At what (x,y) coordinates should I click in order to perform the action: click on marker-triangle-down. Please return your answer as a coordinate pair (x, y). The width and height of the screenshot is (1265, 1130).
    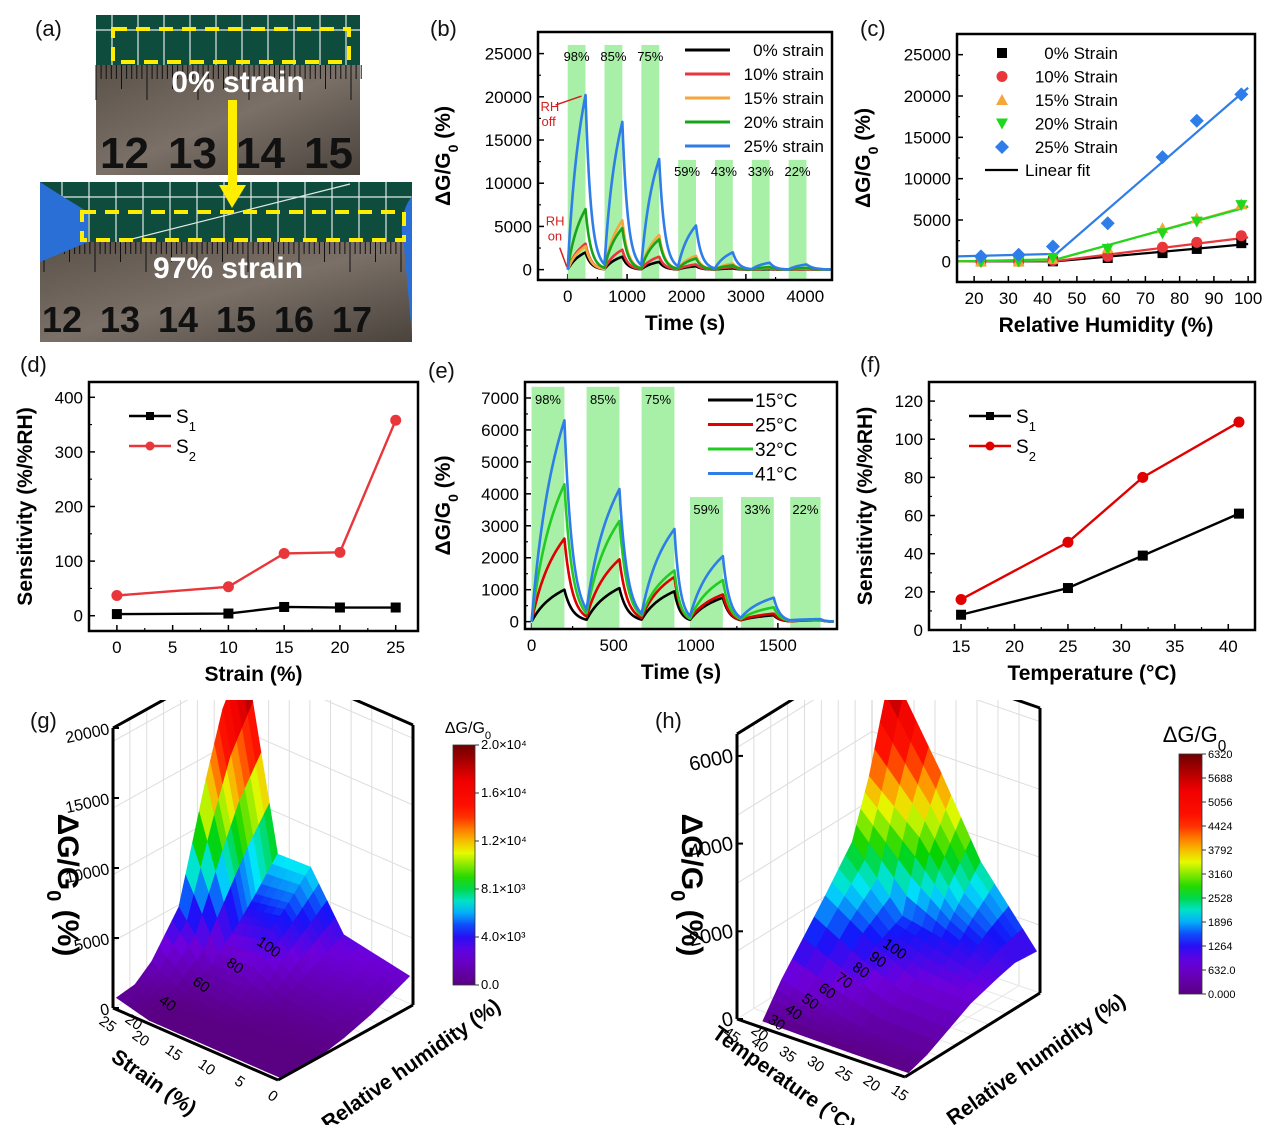
    Looking at the image, I should click on (1163, 233).